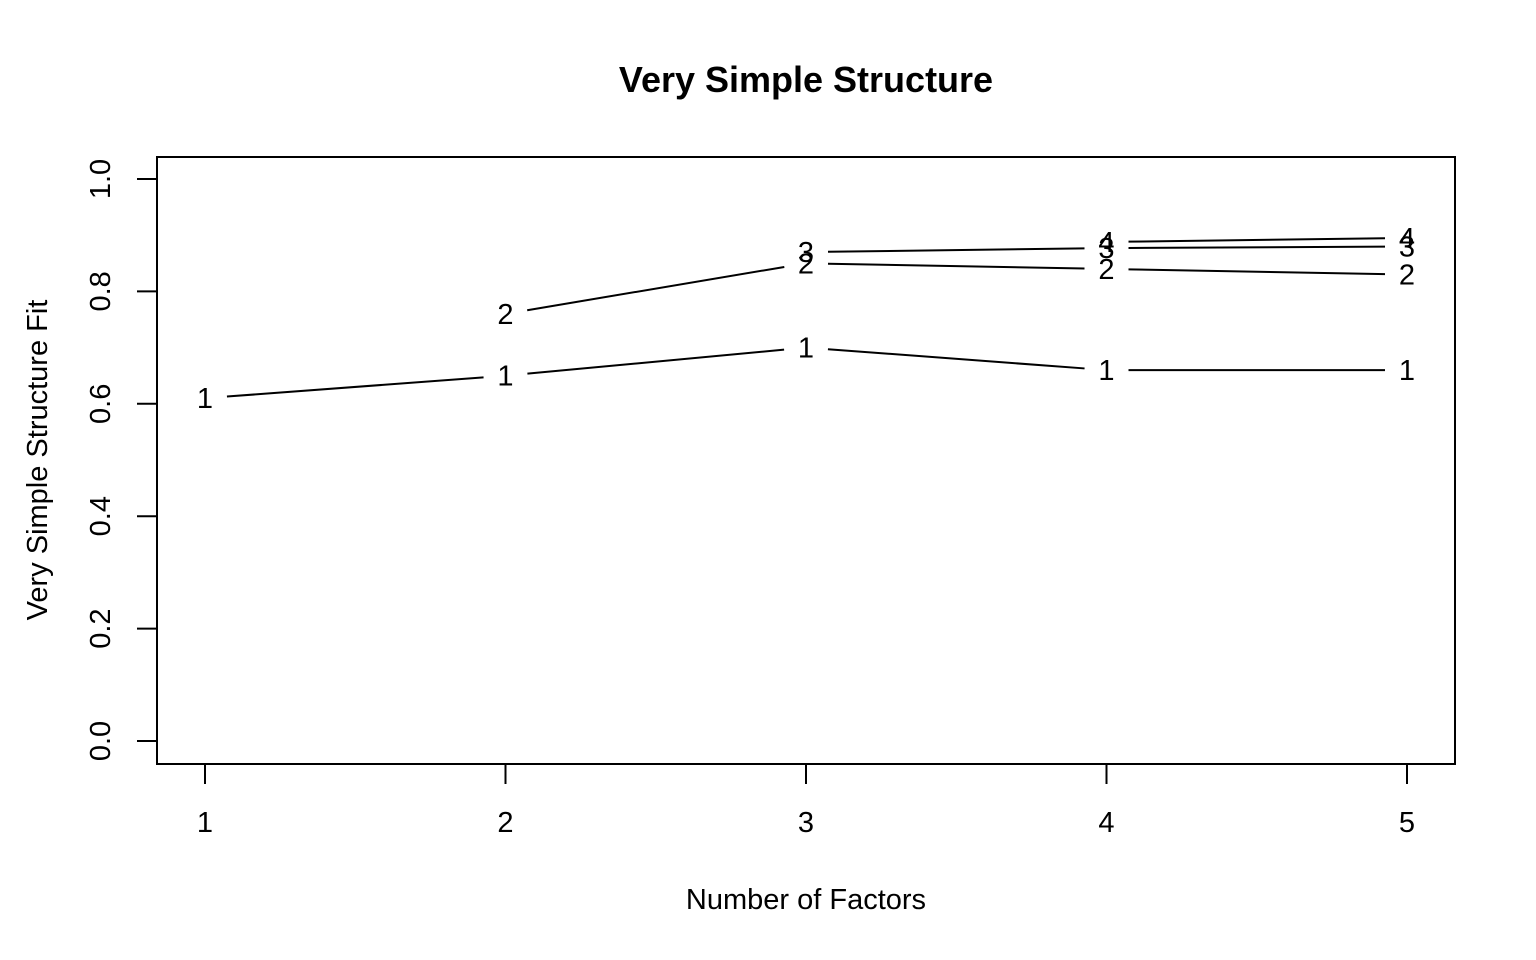  Describe the element at coordinates (1106, 823) in the screenshot. I see `x-tick-label: 4` at that location.